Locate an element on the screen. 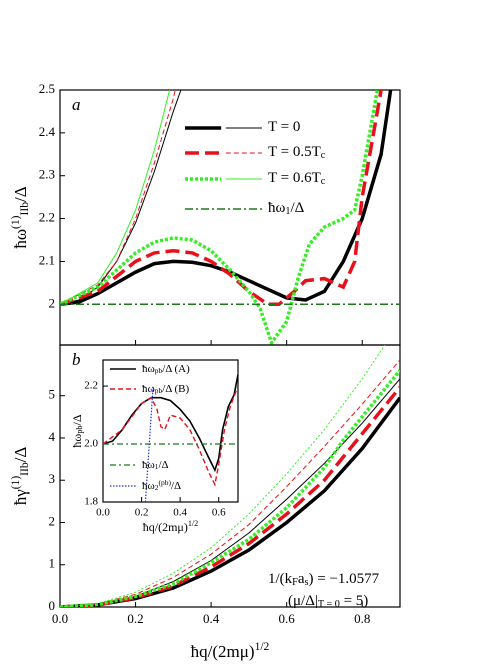 This screenshot has width=487, height=668. legend-label: ħωpb/Δ (B) is located at coordinates (165, 389).